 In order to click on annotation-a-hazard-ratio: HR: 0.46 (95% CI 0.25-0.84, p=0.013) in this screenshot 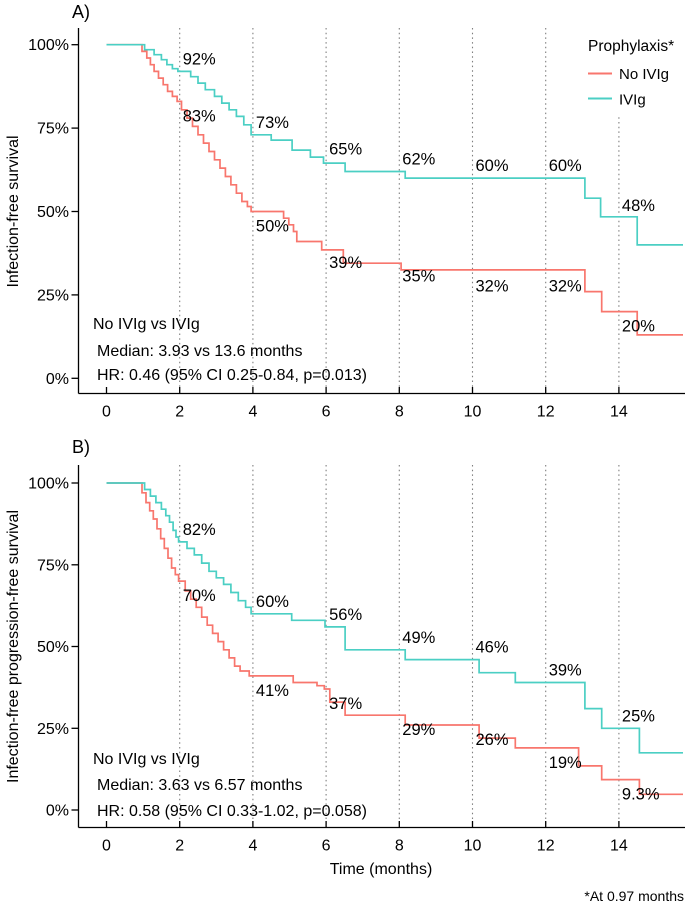, I will do `click(232, 375)`.